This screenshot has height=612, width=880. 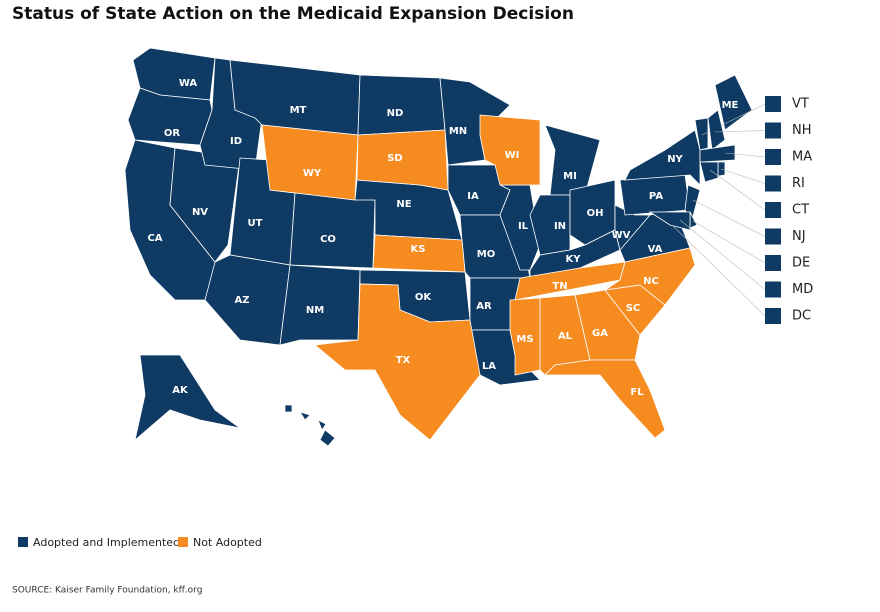 What do you see at coordinates (255, 223) in the screenshot?
I see `state-label: UT` at bounding box center [255, 223].